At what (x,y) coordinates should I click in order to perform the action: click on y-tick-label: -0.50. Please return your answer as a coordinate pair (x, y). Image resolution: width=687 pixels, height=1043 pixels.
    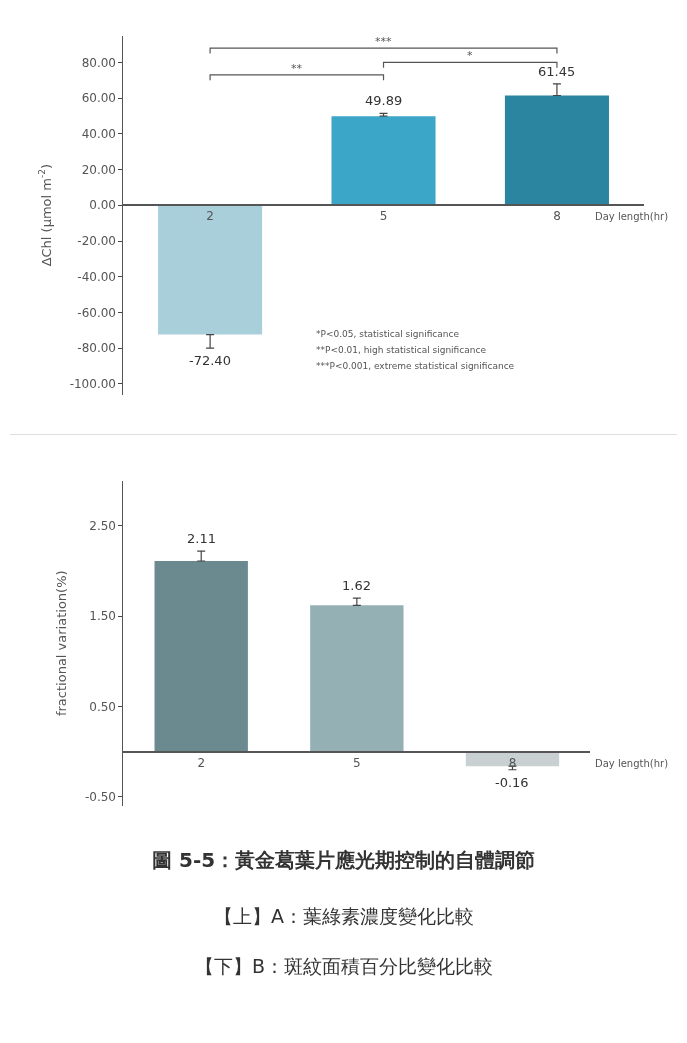
    Looking at the image, I should click on (100, 797).